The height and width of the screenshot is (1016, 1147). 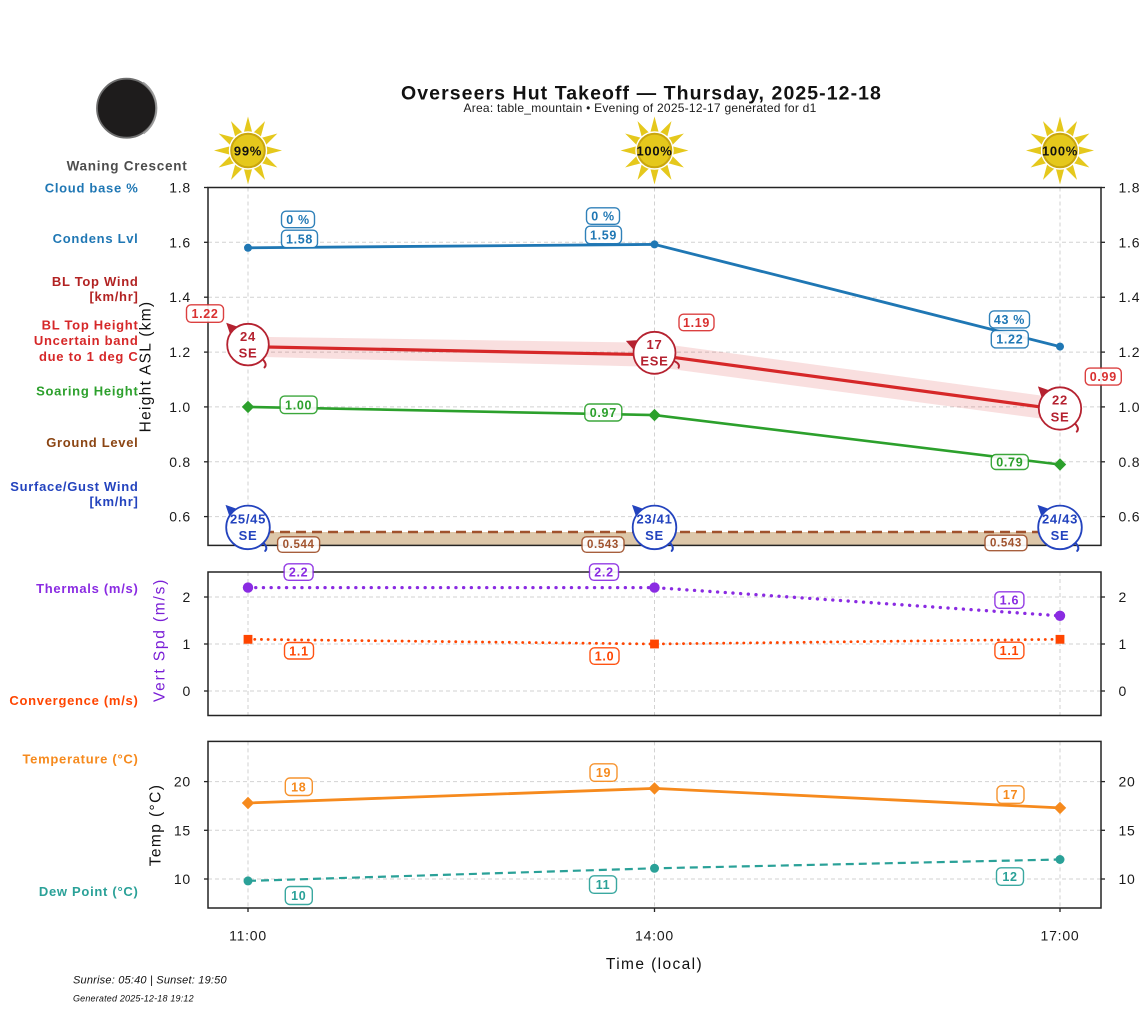 What do you see at coordinates (654, 361) in the screenshot?
I see `svg-text: ESE` at bounding box center [654, 361].